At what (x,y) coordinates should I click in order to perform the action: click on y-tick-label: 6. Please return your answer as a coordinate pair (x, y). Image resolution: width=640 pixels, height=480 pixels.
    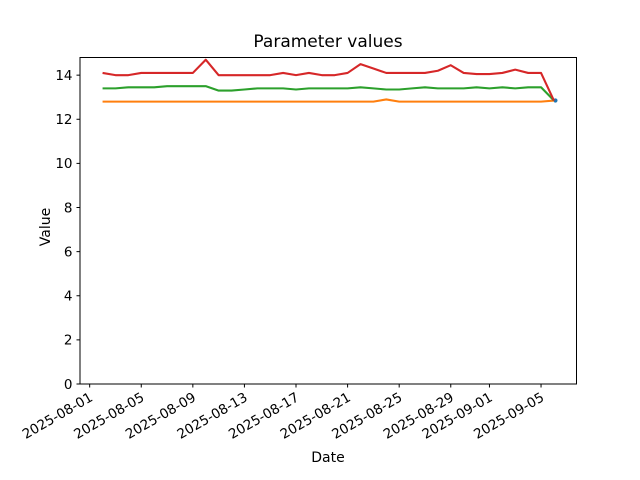
    Looking at the image, I should click on (68, 252).